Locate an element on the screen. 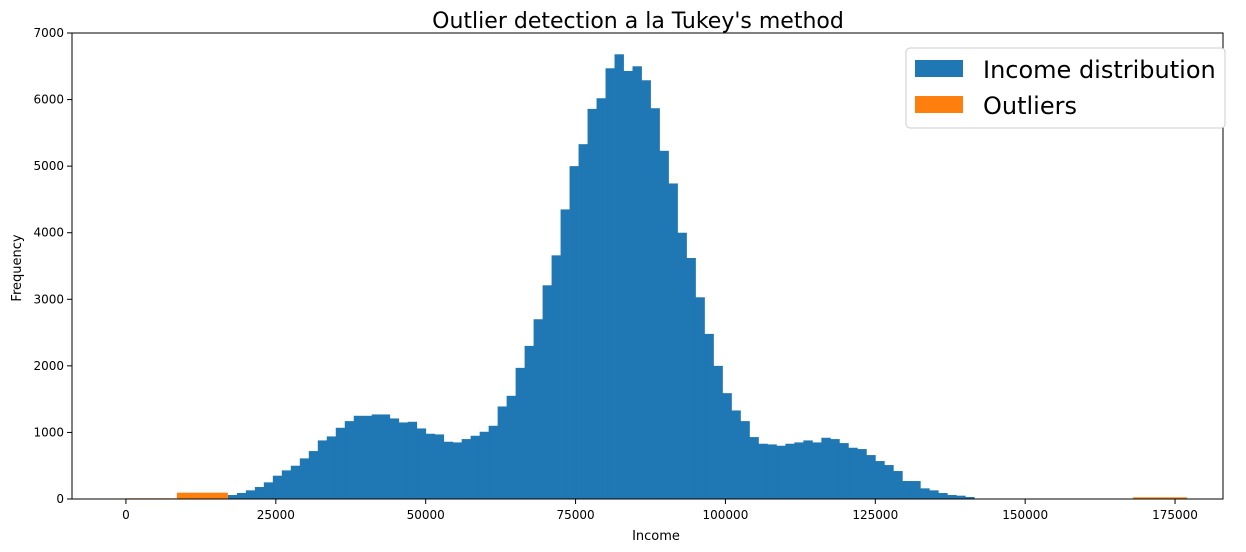 This screenshot has width=1246, height=552. y-tick-label: 2000 is located at coordinates (48, 366).